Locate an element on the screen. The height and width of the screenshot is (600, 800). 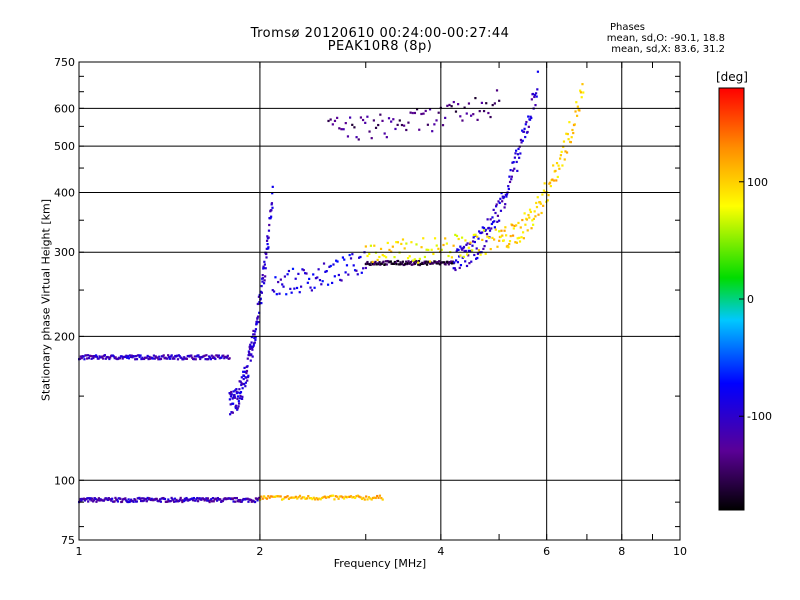
y-axis-label: Stationary phase Virtual Height [km] is located at coordinates (46, 300).